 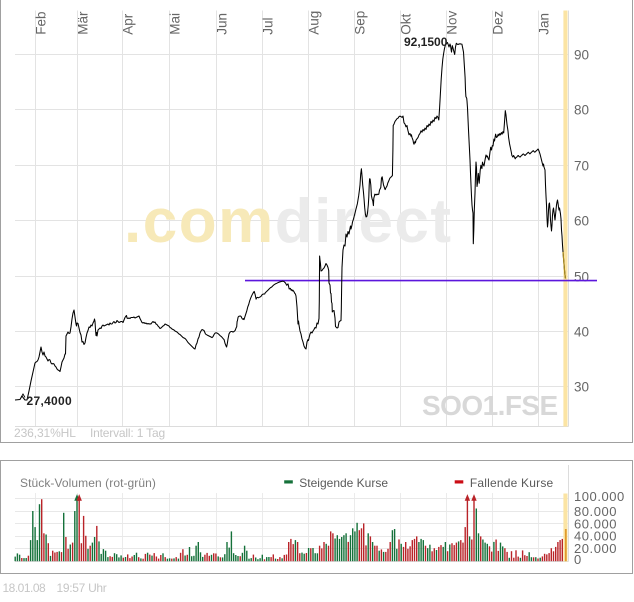 I want to click on svg-text: 100.000, so click(x=599, y=496).